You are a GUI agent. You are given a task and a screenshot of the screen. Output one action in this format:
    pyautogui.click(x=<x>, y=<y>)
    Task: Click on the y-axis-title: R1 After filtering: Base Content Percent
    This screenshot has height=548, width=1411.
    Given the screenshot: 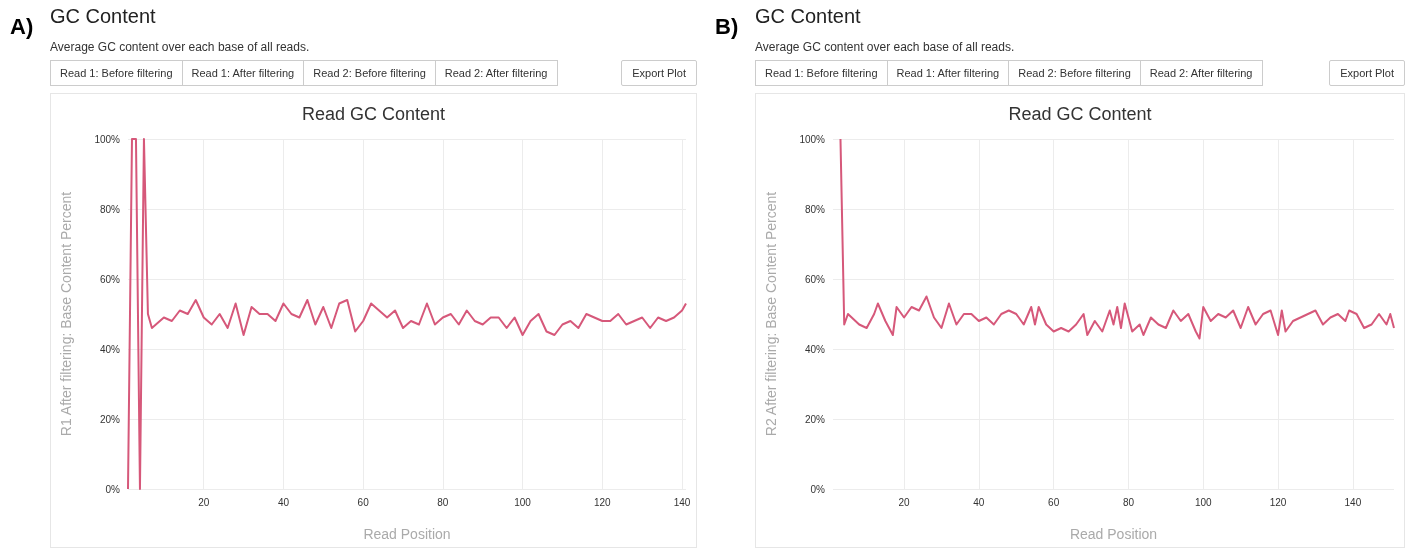 What is the action you would take?
    pyautogui.click(x=66, y=314)
    